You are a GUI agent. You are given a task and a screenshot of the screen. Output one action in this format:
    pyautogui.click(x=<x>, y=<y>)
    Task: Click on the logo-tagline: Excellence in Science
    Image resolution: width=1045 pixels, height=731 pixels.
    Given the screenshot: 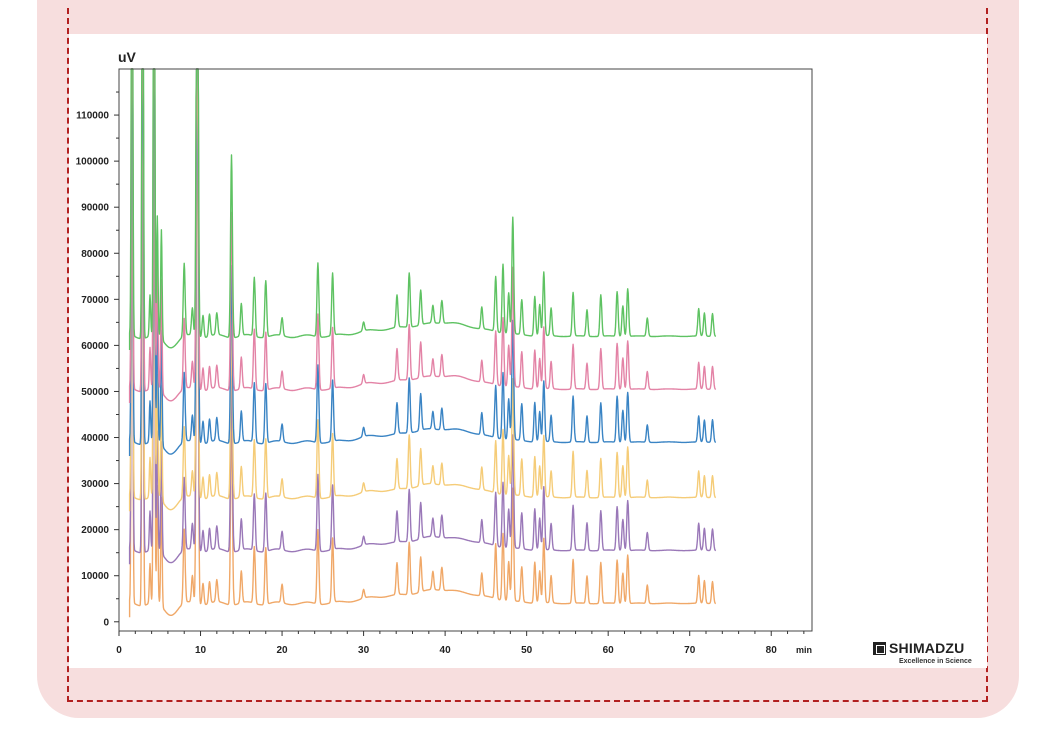 What is the action you would take?
    pyautogui.click(x=935, y=661)
    